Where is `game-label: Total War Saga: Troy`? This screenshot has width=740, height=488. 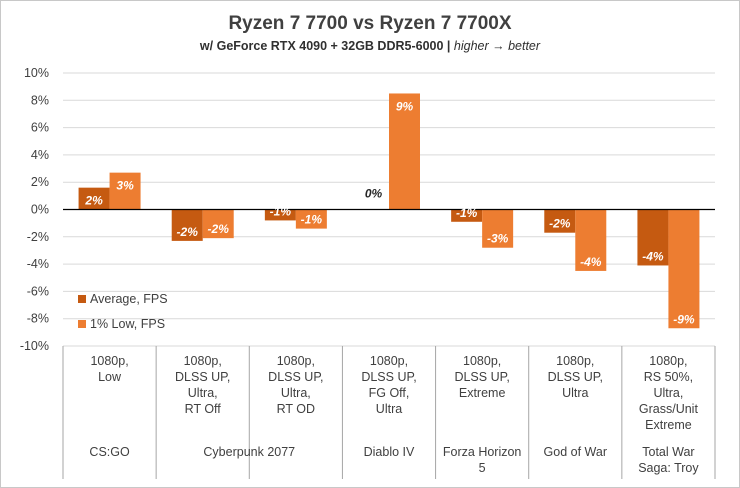 game-label: Total War Saga: Troy is located at coordinates (668, 460).